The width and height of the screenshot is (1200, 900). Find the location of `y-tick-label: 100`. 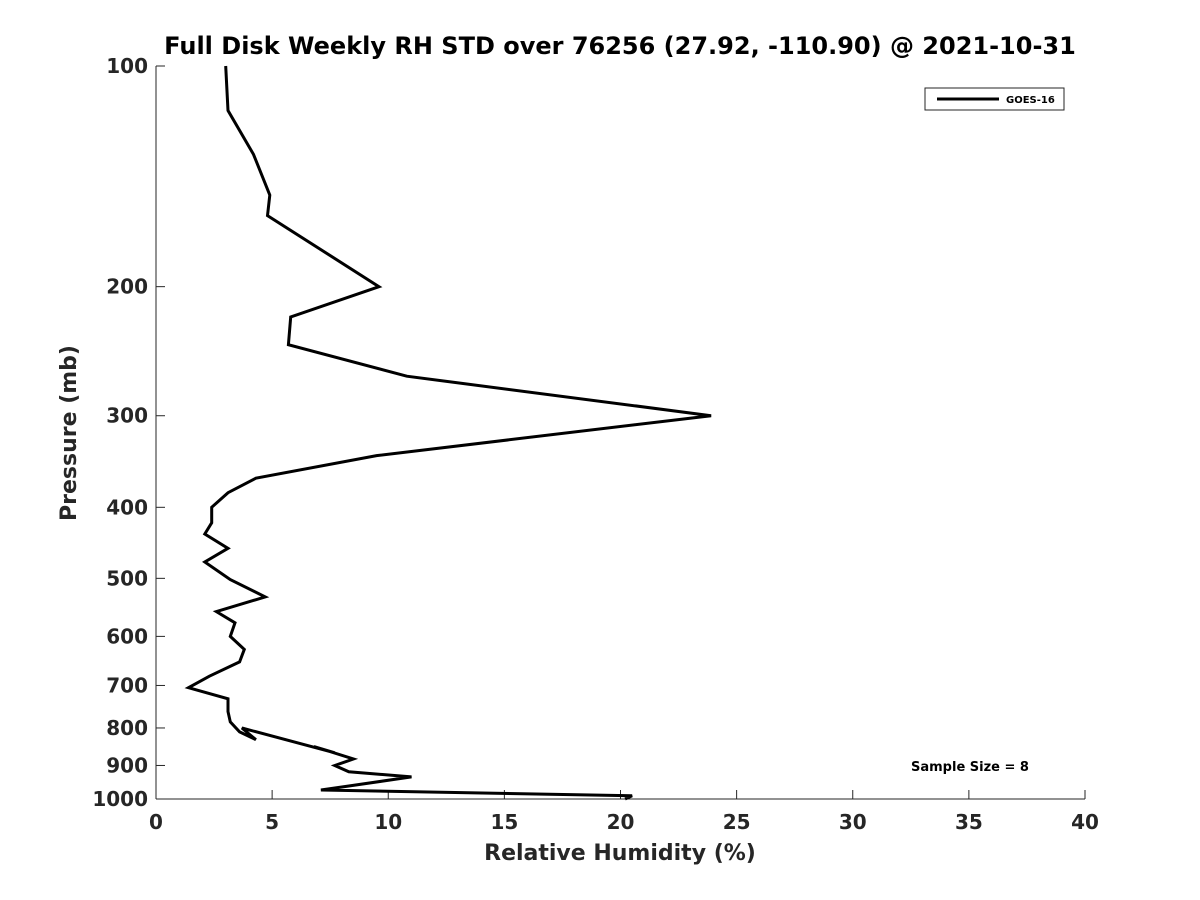

y-tick-label: 100 is located at coordinates (127, 66).